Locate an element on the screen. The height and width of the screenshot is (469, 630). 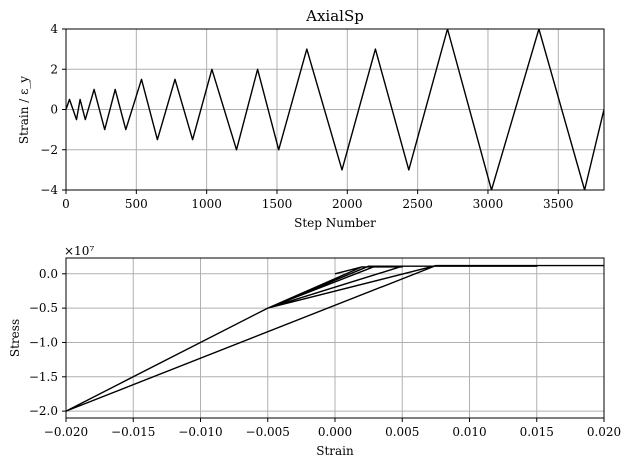
y-tick-label: −0.5 is located at coordinates (43, 308).